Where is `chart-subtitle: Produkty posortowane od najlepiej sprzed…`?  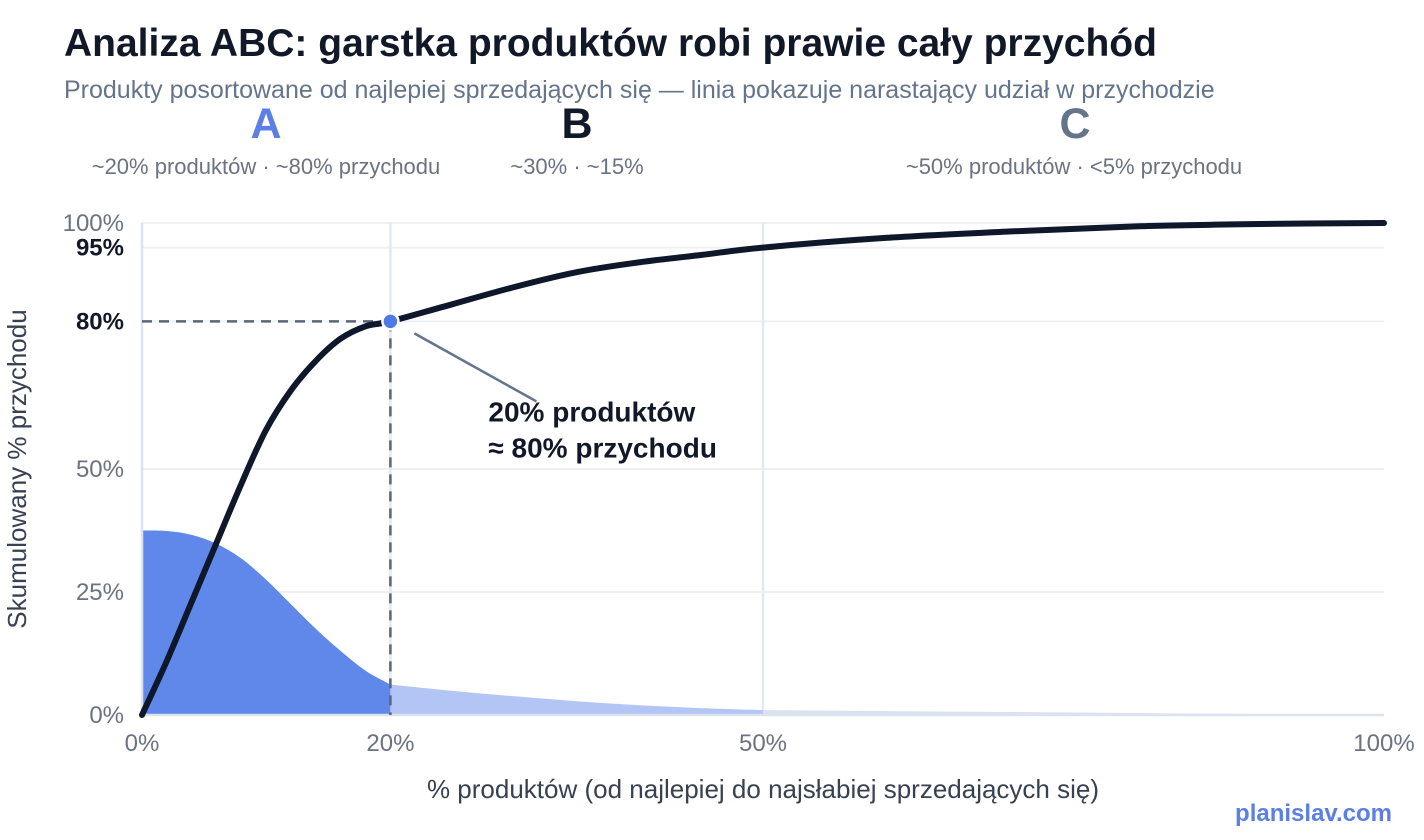
chart-subtitle: Produkty posortowane od najlepiej sprzed… is located at coordinates (639, 90).